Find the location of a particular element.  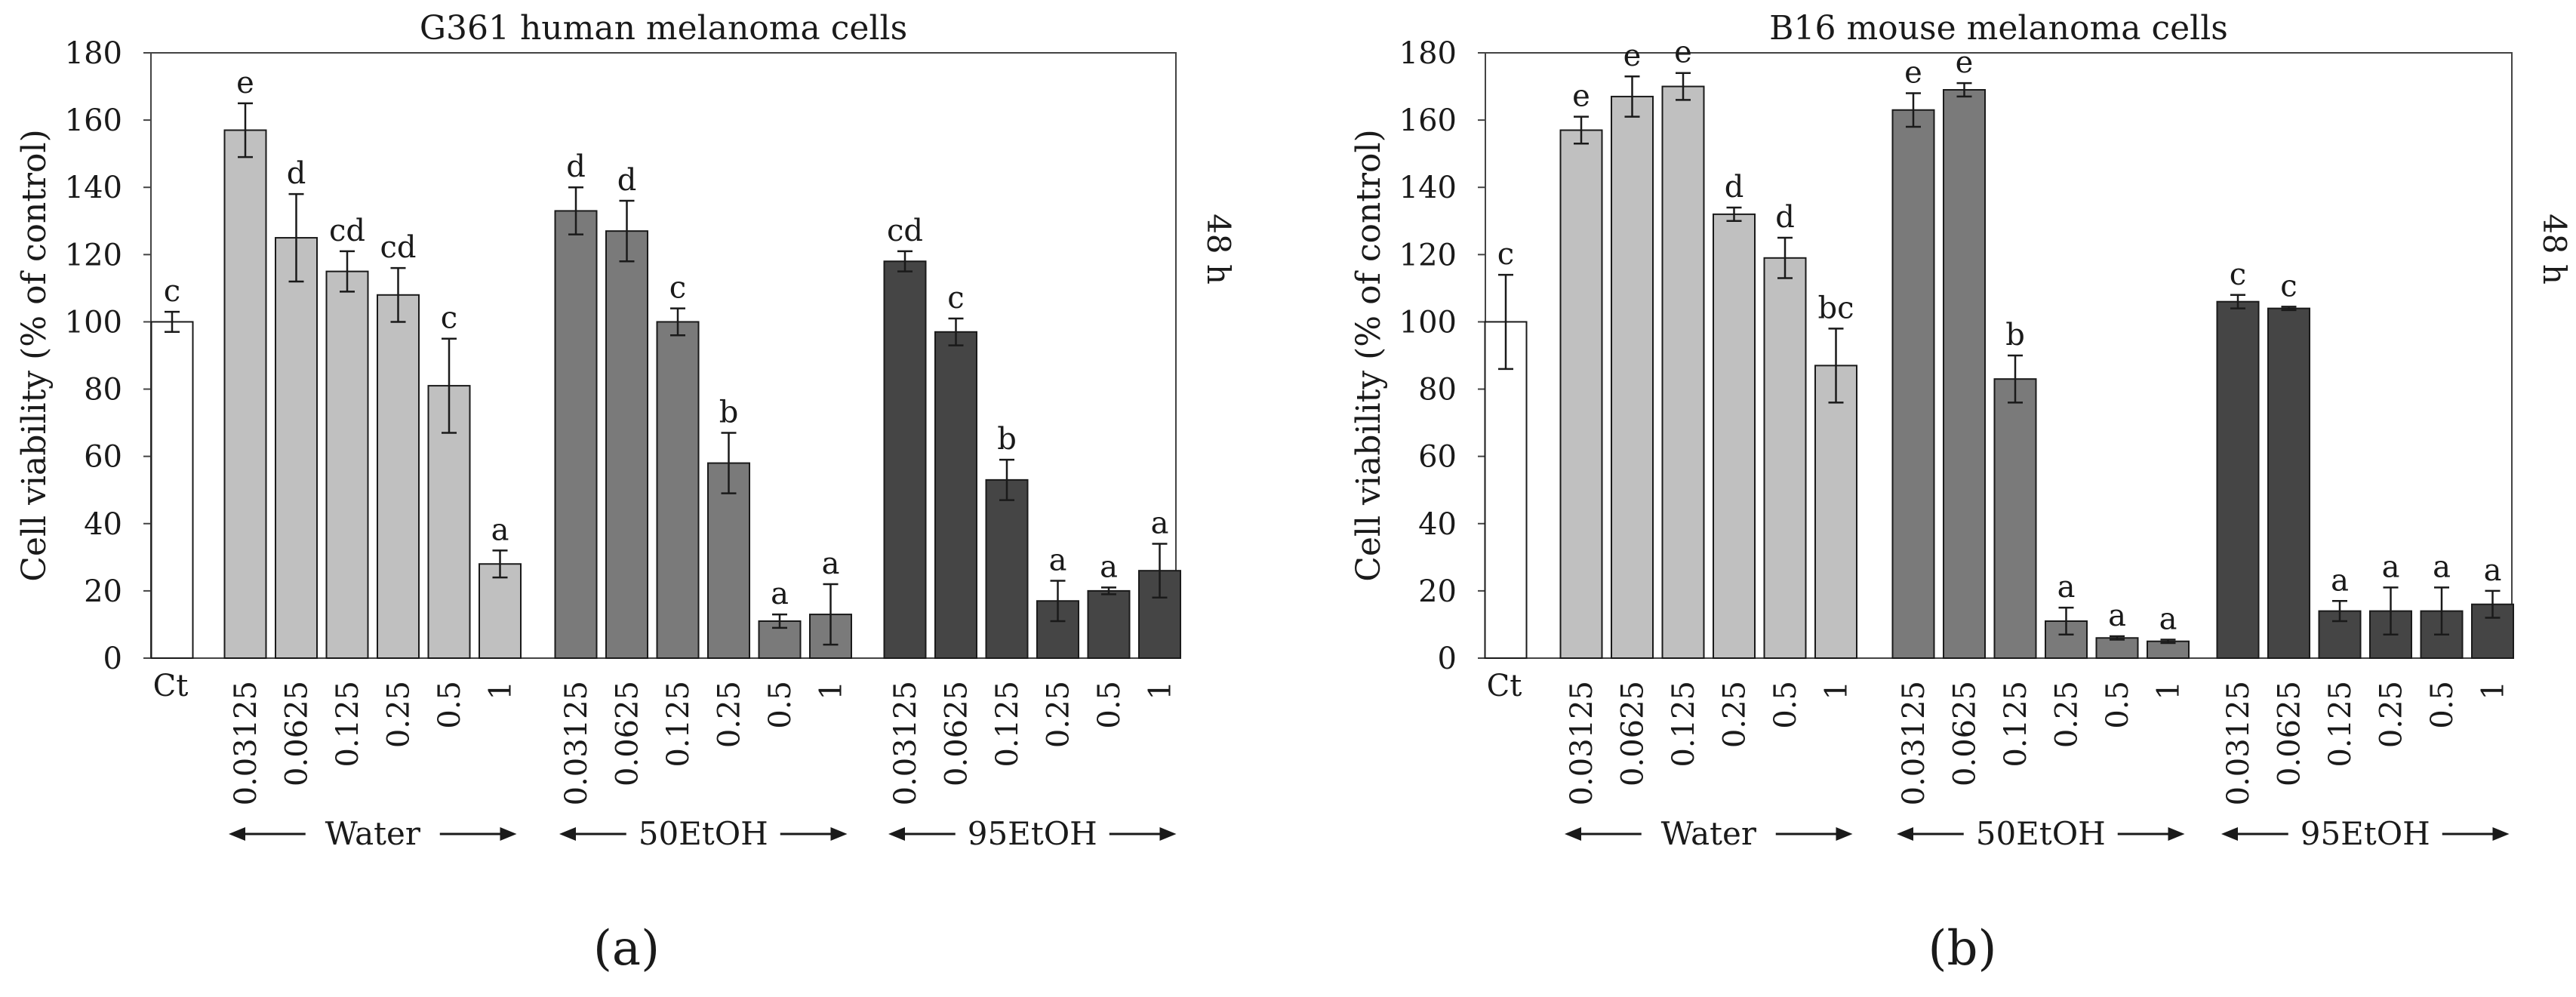

panel-label: (b) is located at coordinates (1962, 949).